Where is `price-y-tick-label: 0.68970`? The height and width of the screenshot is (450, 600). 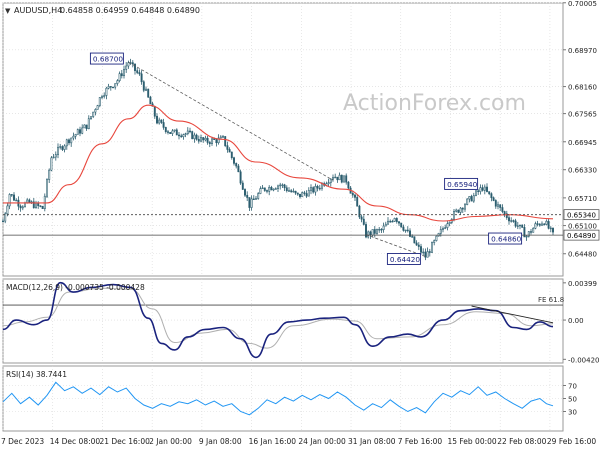 price-y-tick-label: 0.68970 is located at coordinates (582, 51).